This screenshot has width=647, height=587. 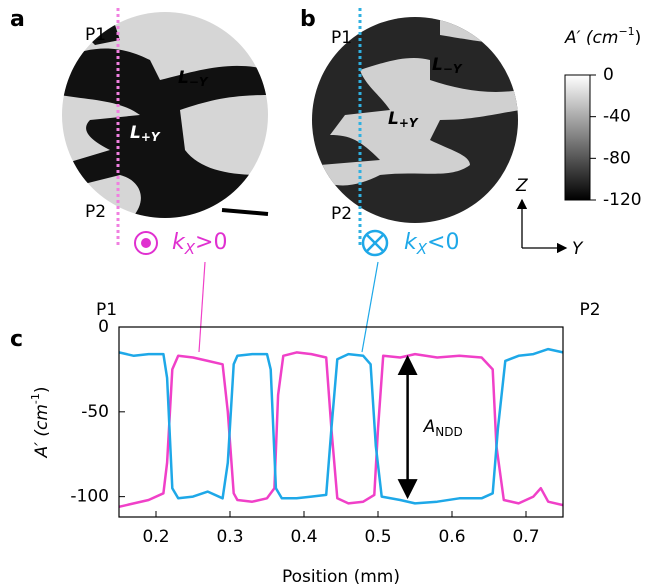 I want to click on panel-label: c, so click(x=16, y=339).